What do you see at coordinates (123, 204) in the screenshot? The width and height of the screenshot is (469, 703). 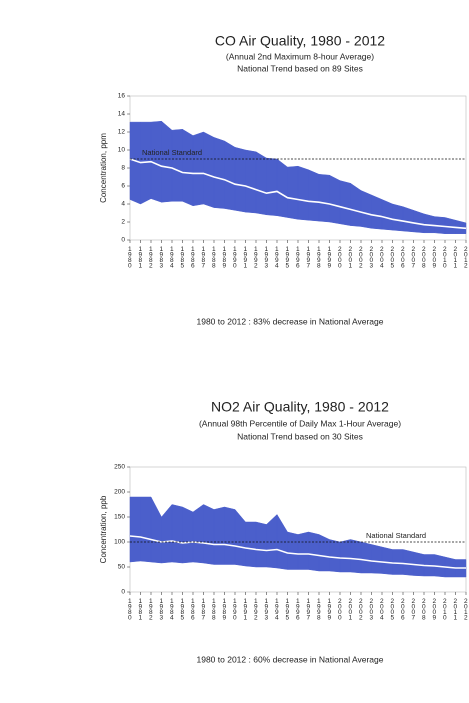 I see `y-tick-label: 4` at bounding box center [123, 204].